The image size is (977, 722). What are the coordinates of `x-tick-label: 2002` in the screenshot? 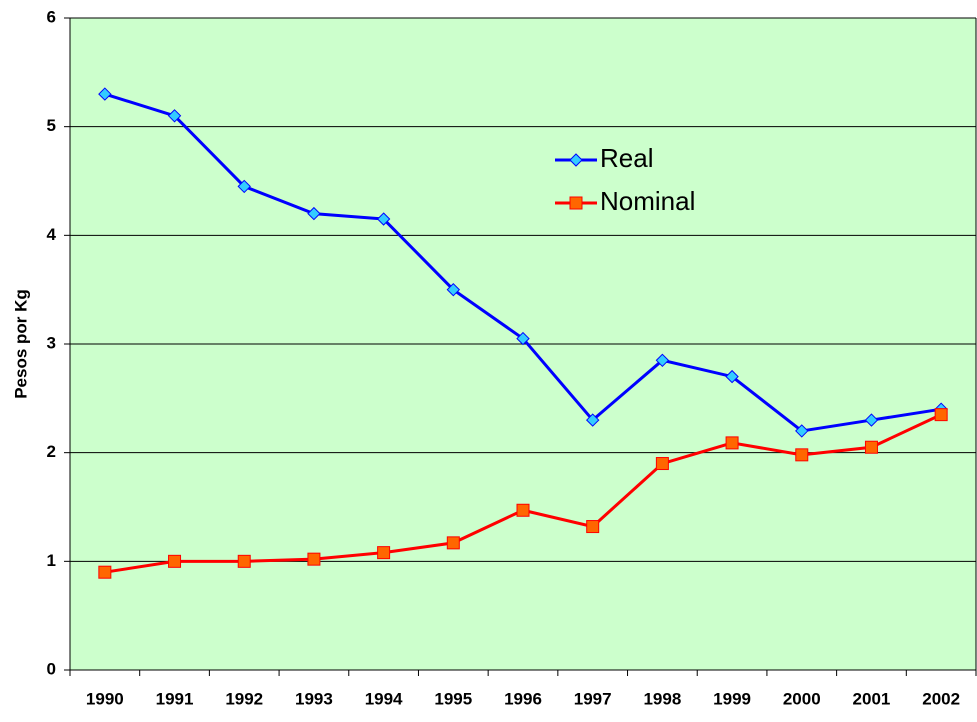 It's located at (941, 698).